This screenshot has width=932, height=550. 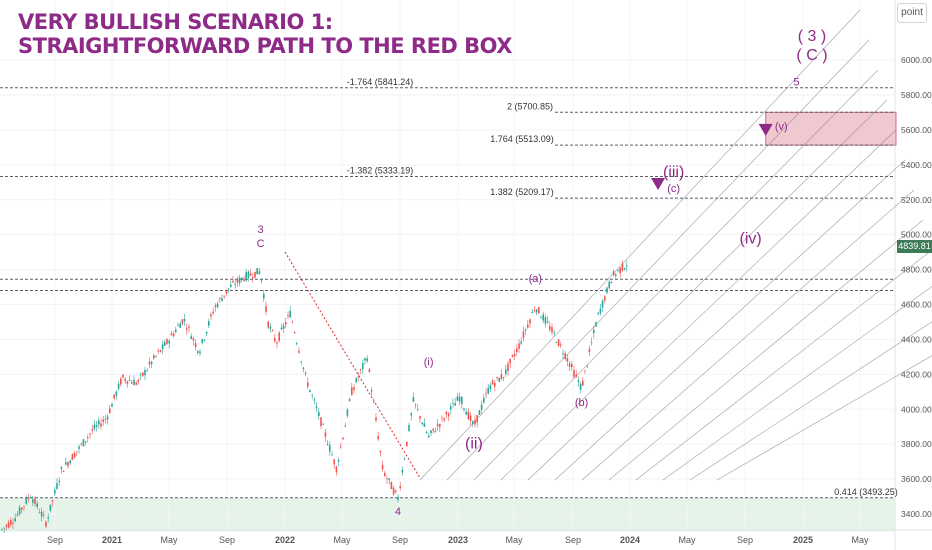 I want to click on x-tick-label: 2022, so click(x=285, y=540).